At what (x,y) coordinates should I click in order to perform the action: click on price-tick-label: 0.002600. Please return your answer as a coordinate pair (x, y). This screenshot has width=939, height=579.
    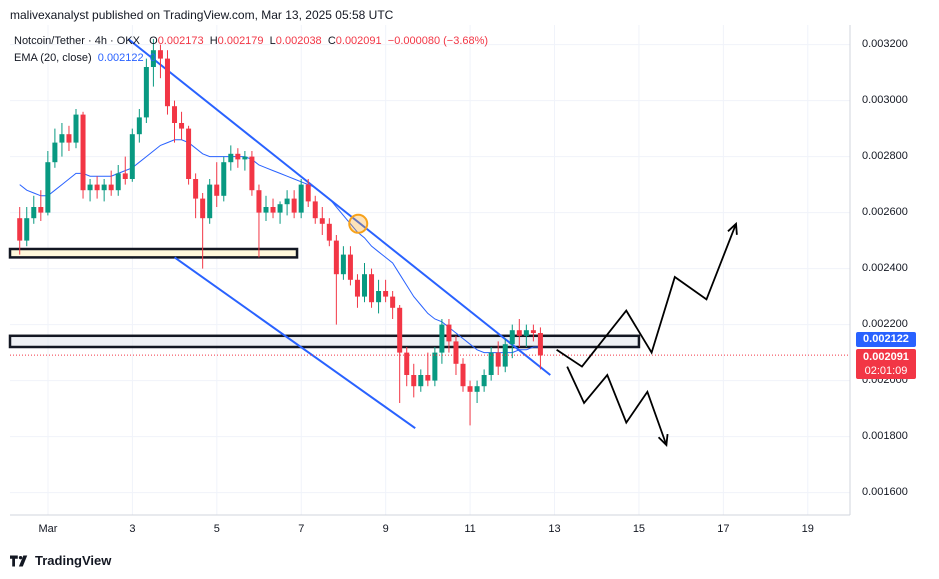
    Looking at the image, I should click on (885, 211).